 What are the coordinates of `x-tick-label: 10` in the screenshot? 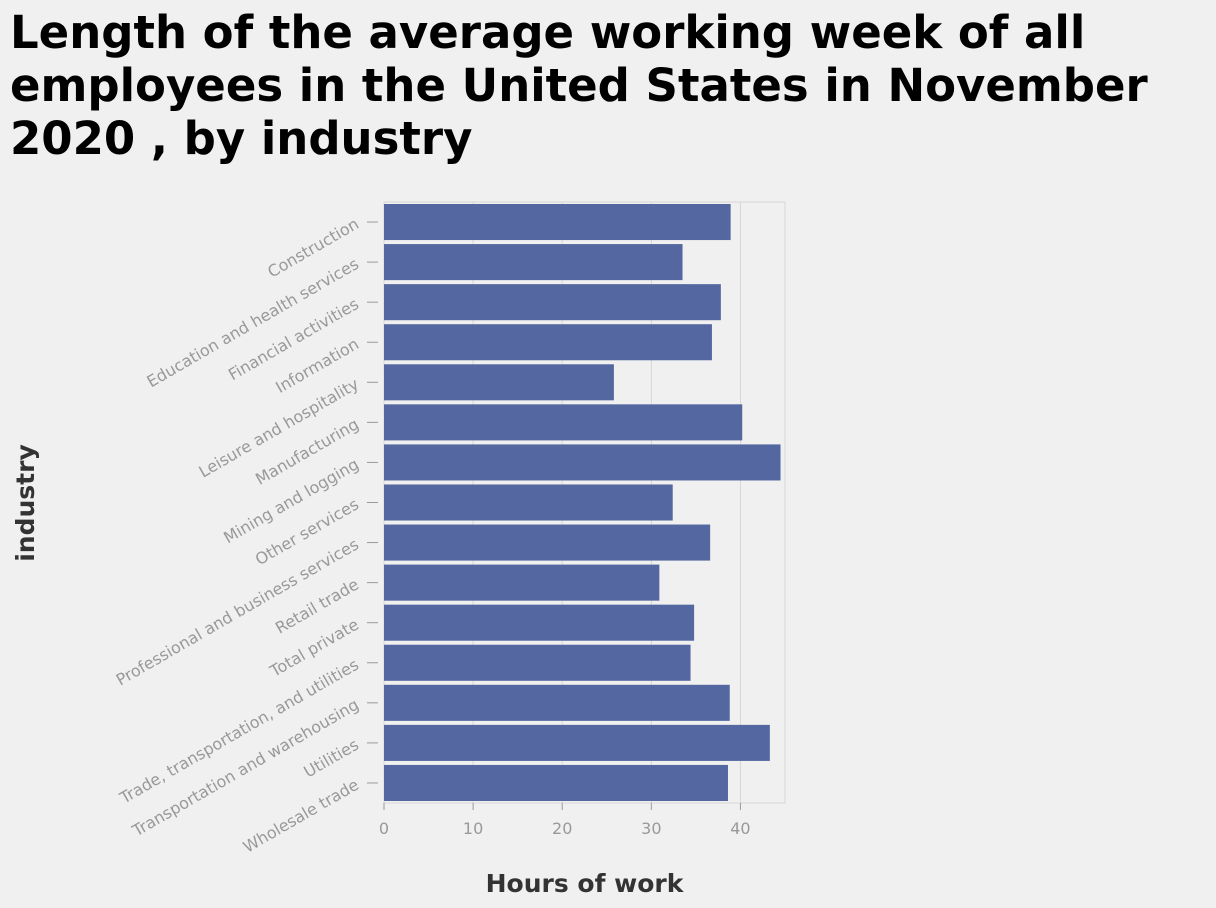 It's located at (473, 828).